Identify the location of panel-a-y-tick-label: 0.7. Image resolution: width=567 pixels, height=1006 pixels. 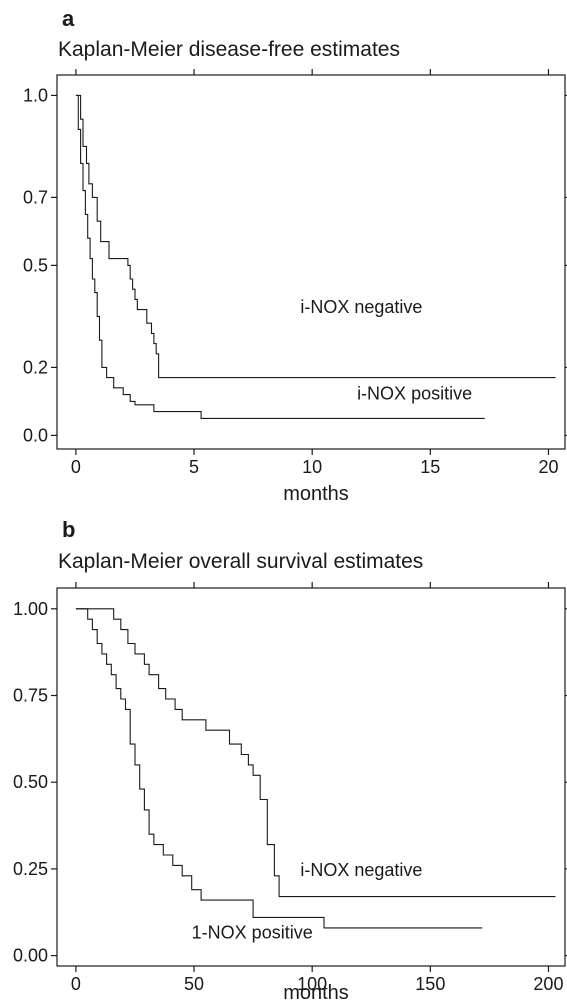
(35, 197).